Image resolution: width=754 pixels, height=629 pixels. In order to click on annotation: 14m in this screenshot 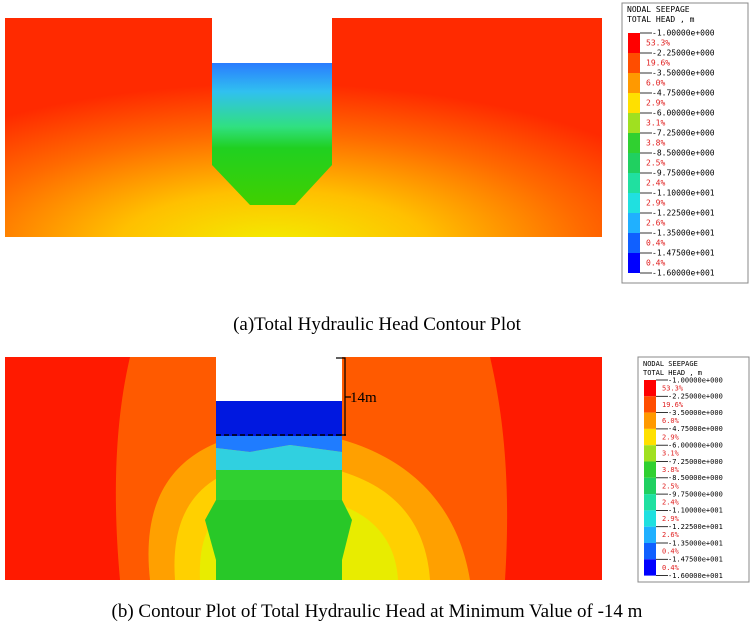, I will do `click(363, 398)`.